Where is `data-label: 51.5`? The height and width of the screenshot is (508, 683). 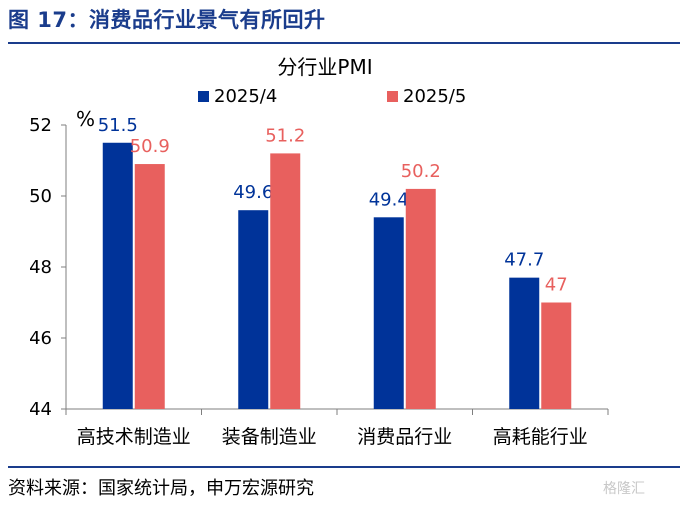 data-label: 51.5 is located at coordinates (118, 125).